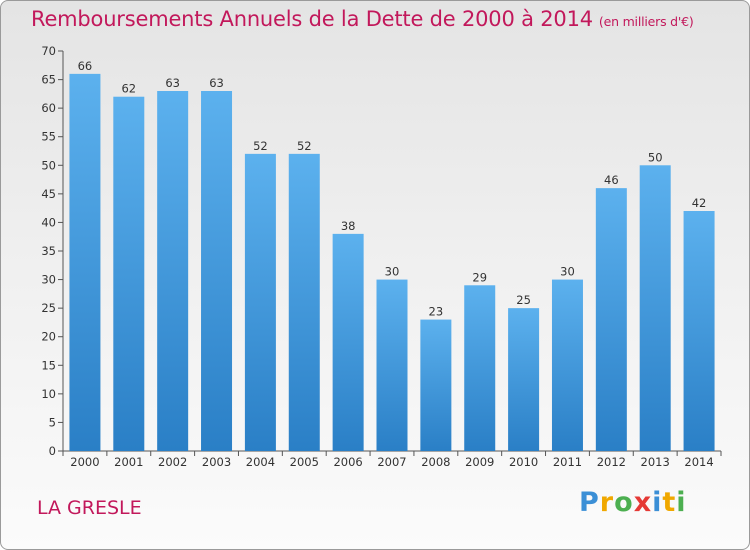  I want to click on y-tick-label: 50, so click(48, 165).